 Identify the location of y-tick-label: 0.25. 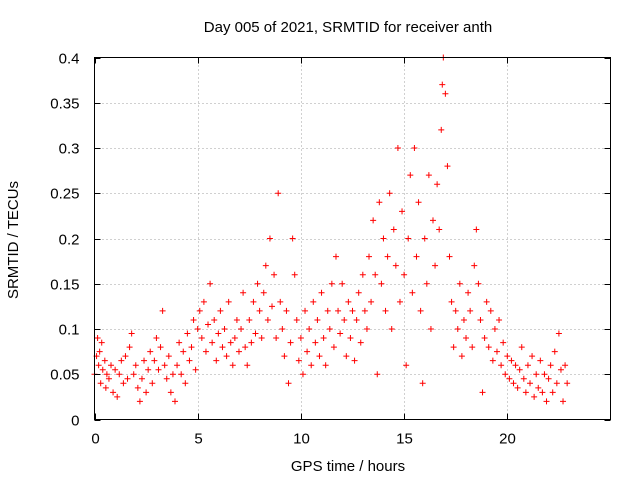
(64, 194).